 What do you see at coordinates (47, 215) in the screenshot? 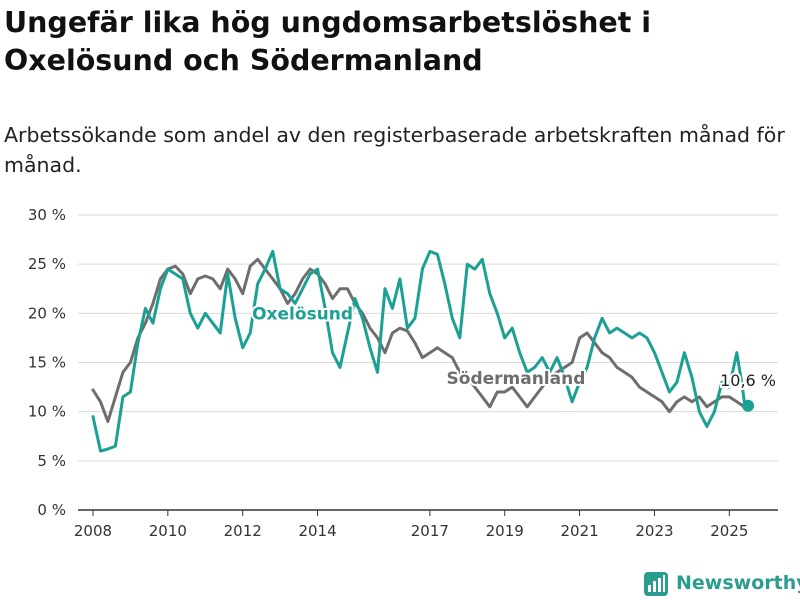
I see `y-tick-label: 30 %` at bounding box center [47, 215].